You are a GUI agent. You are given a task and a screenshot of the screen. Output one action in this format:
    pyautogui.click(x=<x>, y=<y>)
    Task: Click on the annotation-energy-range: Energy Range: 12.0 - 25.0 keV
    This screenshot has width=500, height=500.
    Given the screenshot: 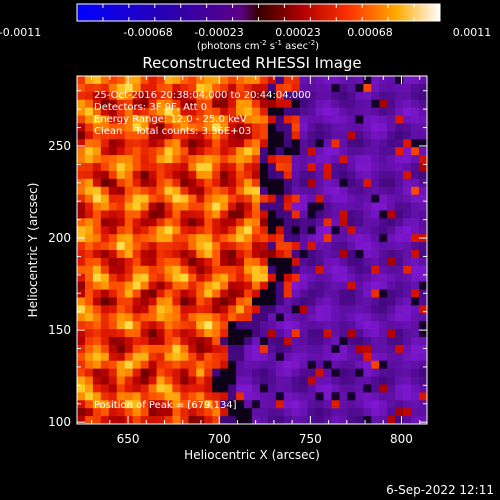 What is the action you would take?
    pyautogui.click(x=170, y=119)
    